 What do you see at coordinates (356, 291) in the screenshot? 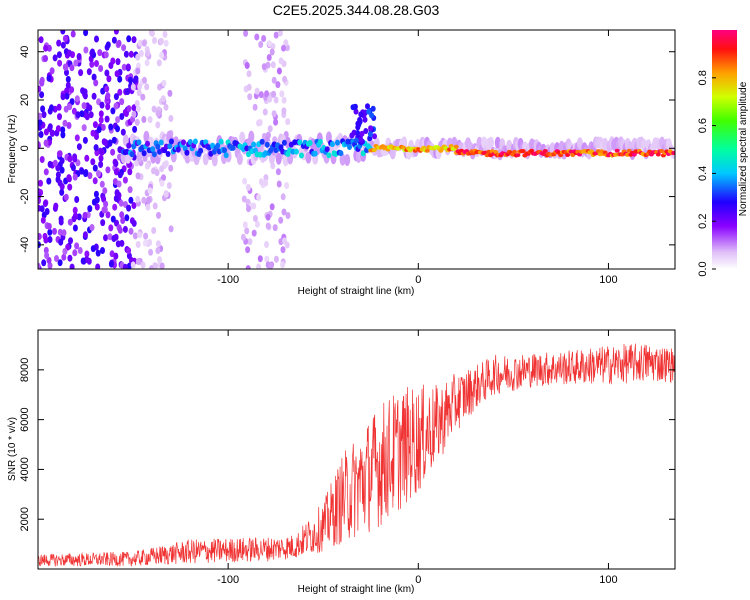
I see `spectrogram-x-label: Height of straight line (km)` at bounding box center [356, 291].